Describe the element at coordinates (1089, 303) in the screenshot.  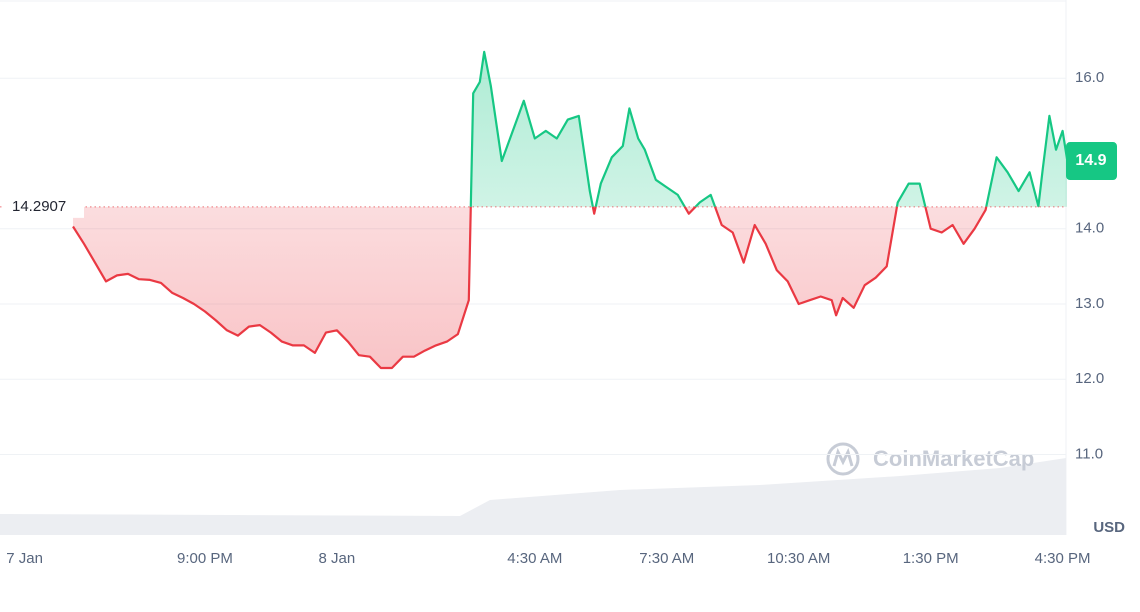
I see `y-tick-label: 13.0` at that location.